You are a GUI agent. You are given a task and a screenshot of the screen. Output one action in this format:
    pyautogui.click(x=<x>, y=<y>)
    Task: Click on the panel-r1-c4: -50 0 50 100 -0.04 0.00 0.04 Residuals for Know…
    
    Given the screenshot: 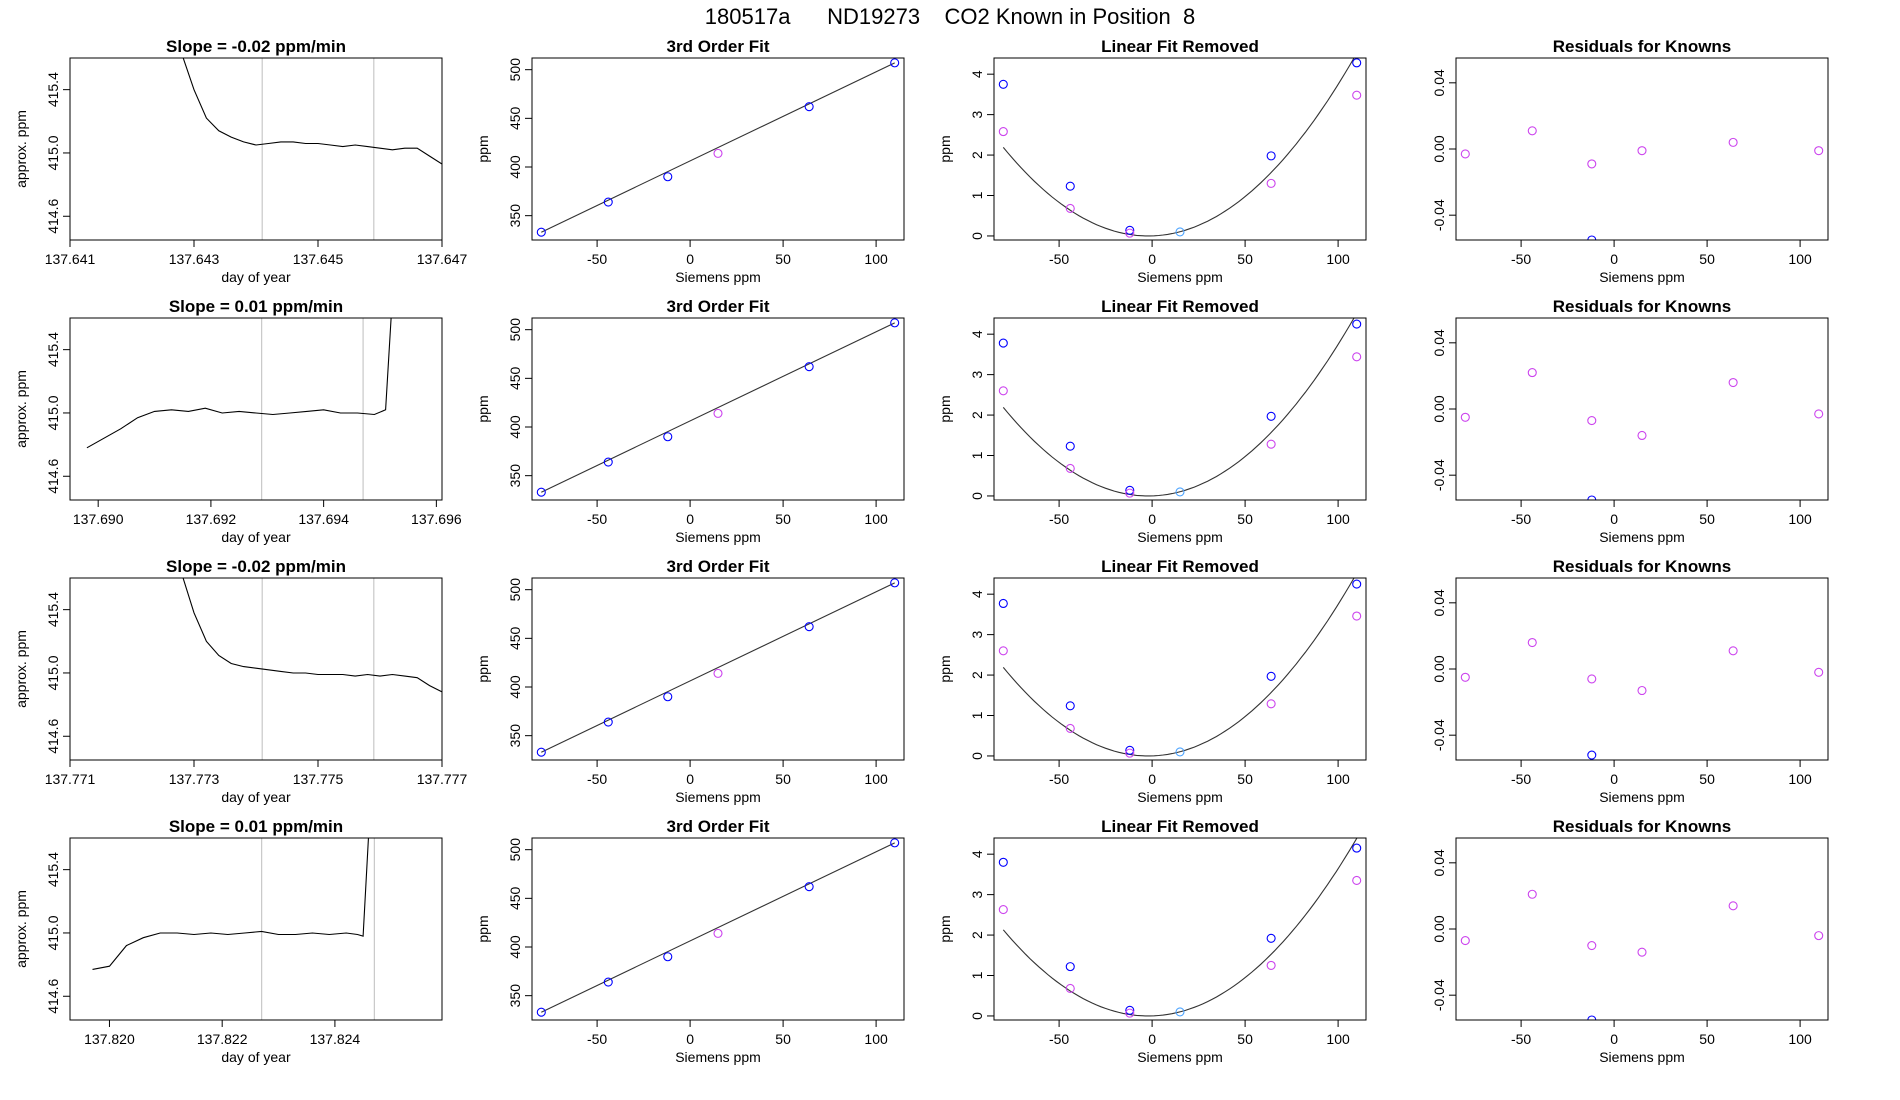 What is the action you would take?
    pyautogui.click(x=1630, y=161)
    